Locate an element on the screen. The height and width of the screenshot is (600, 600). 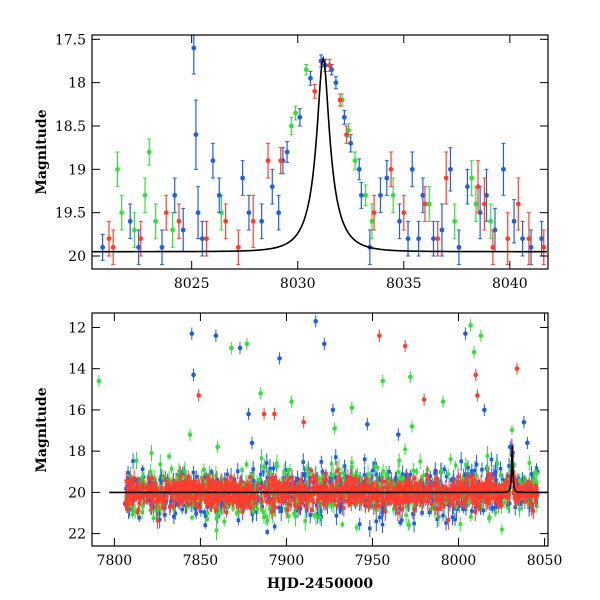
x-tick-label: 7800 is located at coordinates (115, 561).